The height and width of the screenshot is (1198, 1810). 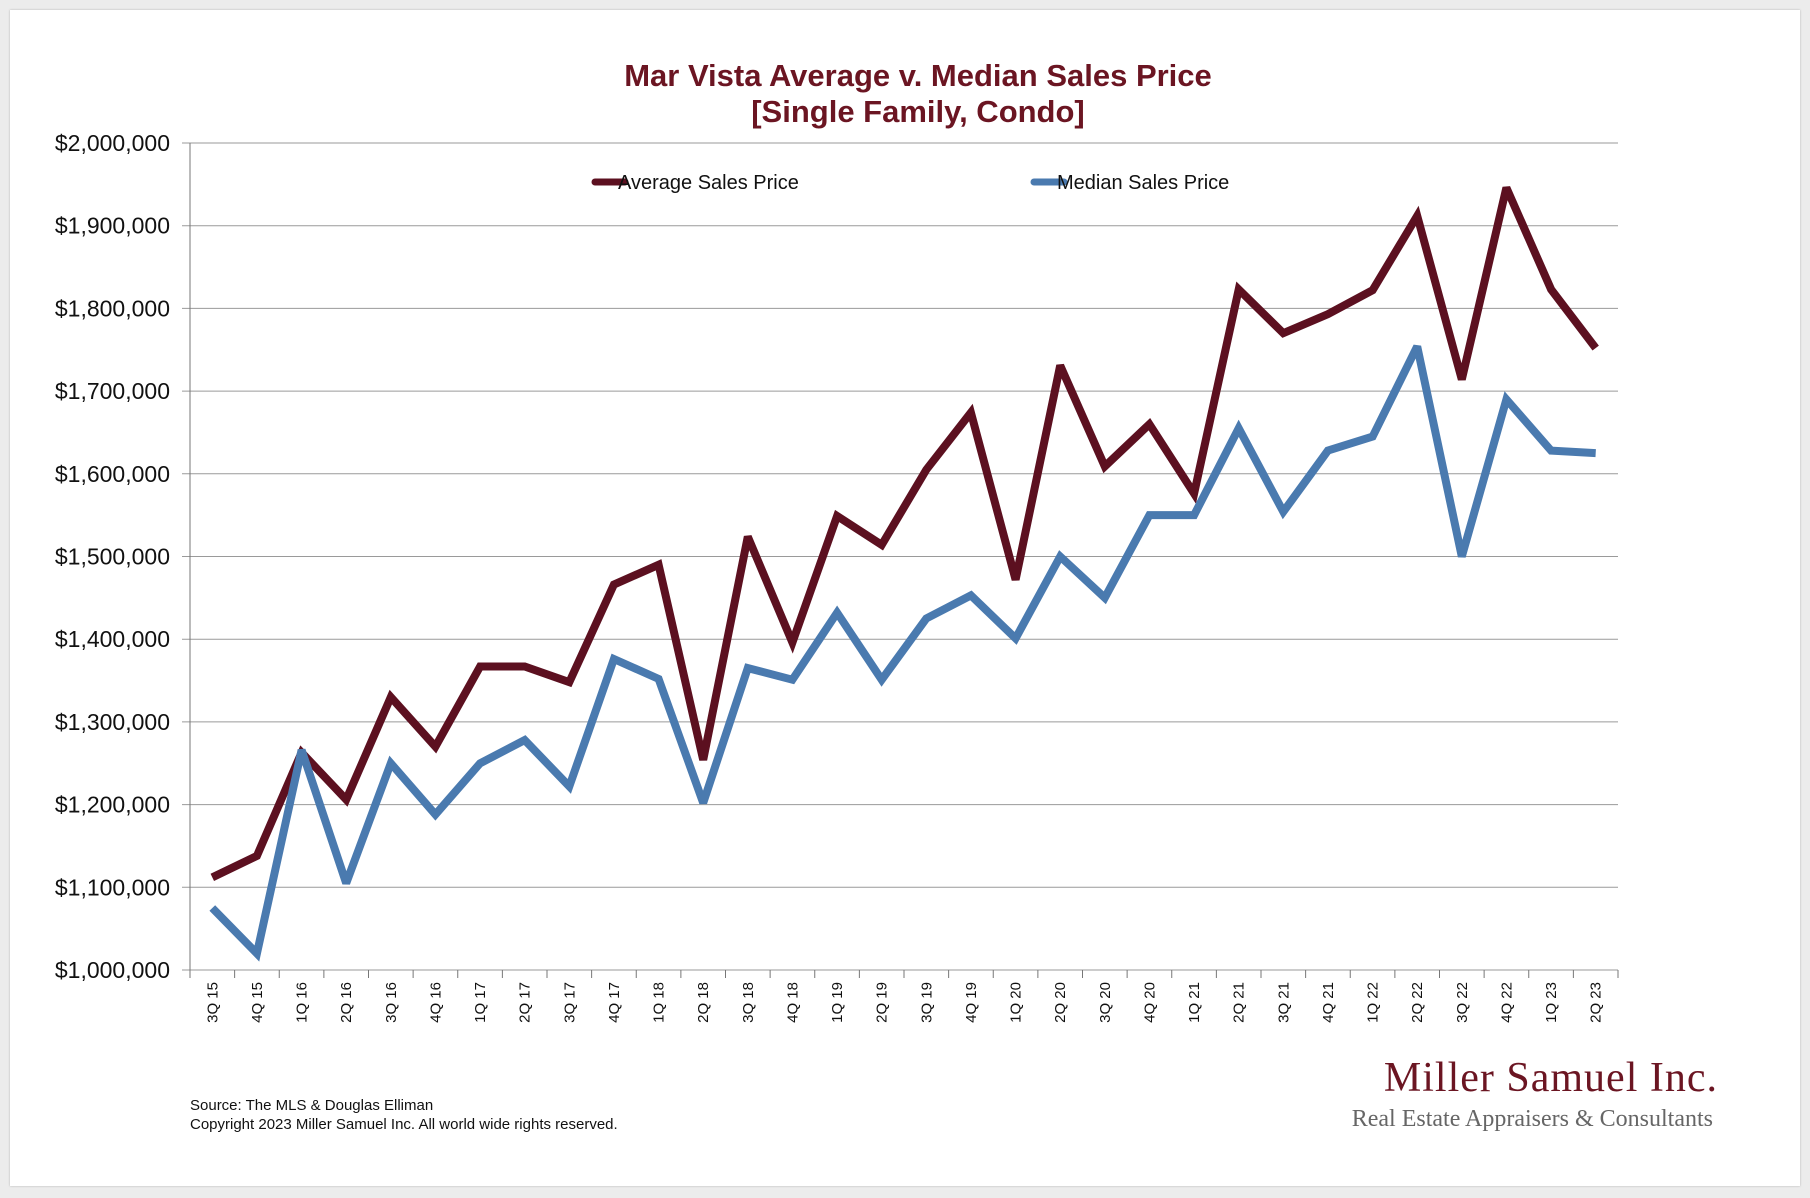 I want to click on y-tick-label: $1,300,000, so click(x=112, y=722).